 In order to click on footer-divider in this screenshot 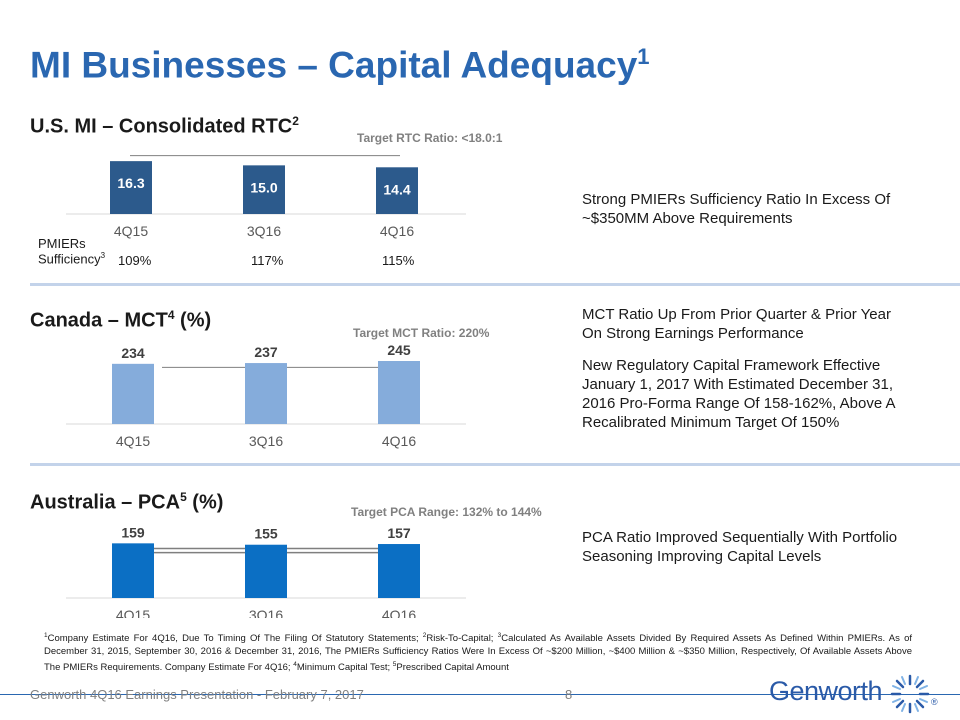, I will do `click(480, 694)`.